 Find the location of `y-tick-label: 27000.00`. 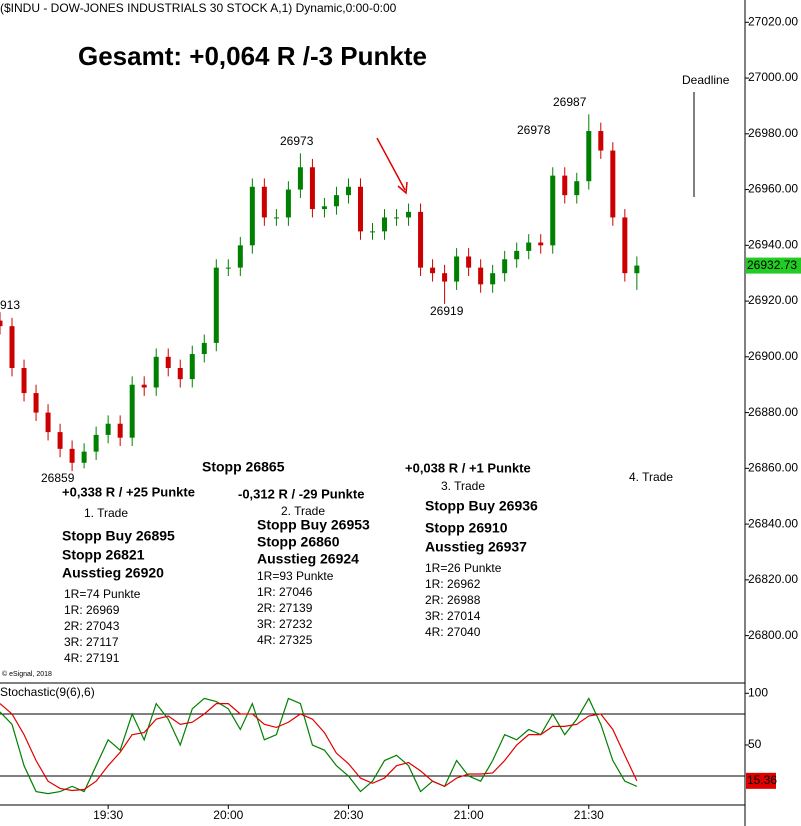

y-tick-label: 27000.00 is located at coordinates (773, 77).